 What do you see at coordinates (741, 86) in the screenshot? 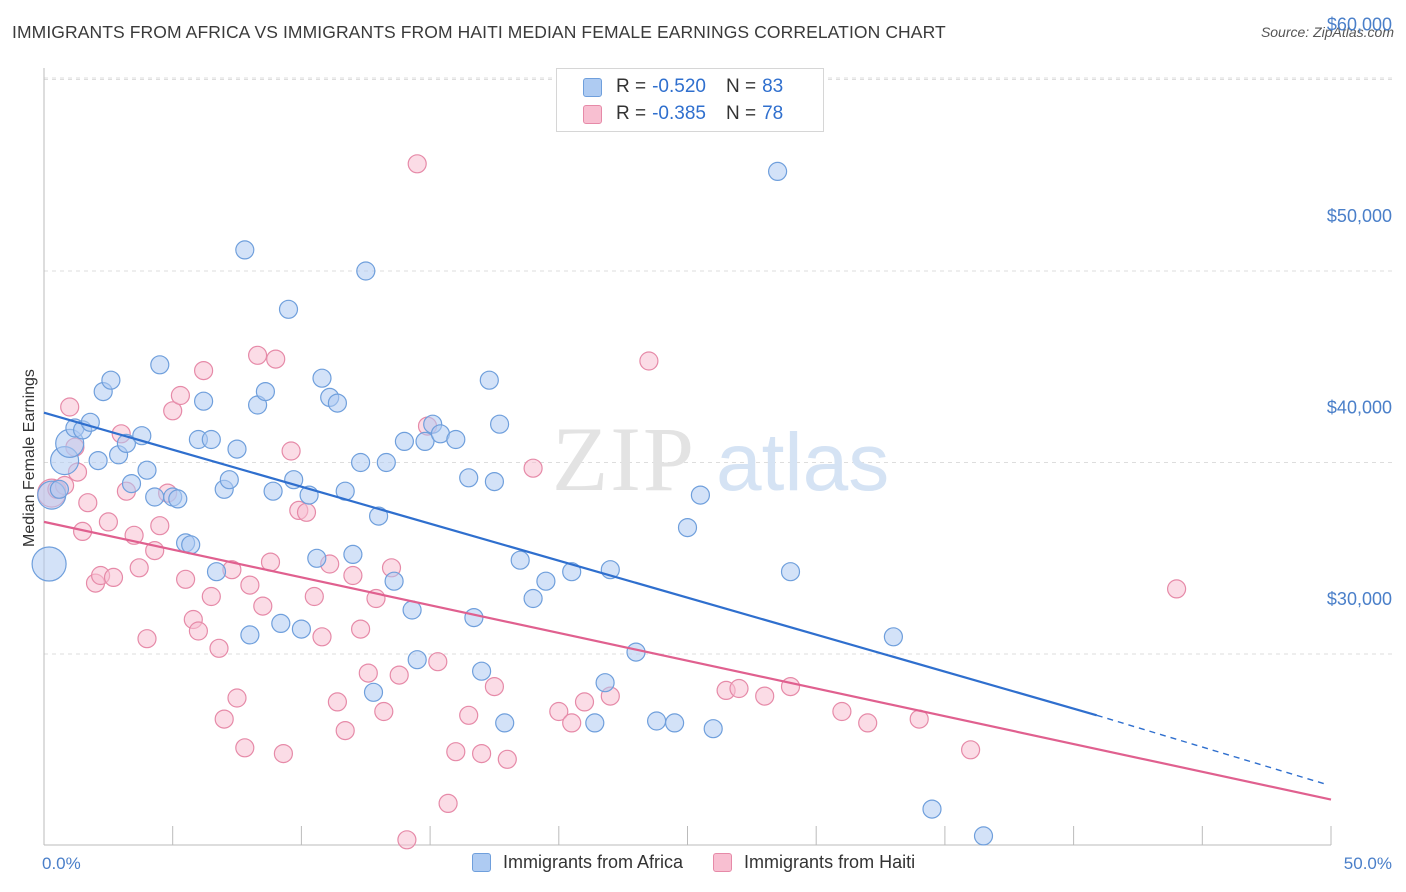
I see `africa-n-label: N =` at bounding box center [741, 86].